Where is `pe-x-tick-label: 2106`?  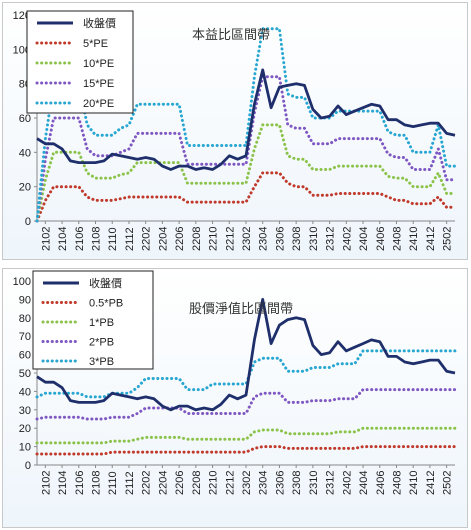 pe-x-tick-label: 2106 is located at coordinates (80, 239).